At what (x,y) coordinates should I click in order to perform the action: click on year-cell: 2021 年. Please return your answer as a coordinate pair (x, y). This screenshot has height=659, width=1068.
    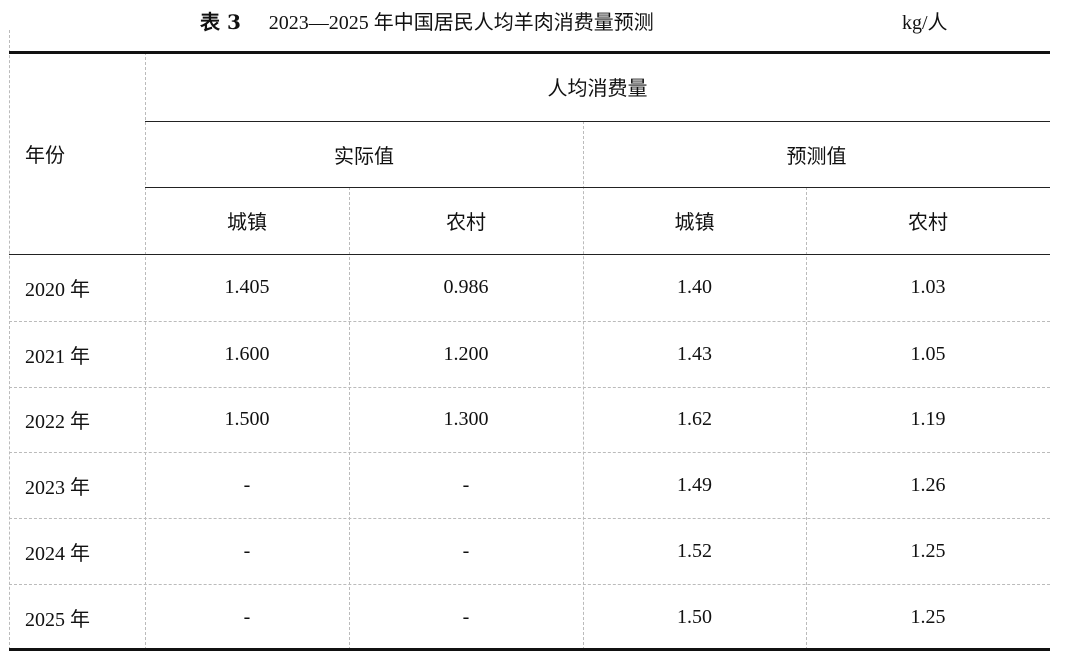
    Looking at the image, I should click on (57, 356).